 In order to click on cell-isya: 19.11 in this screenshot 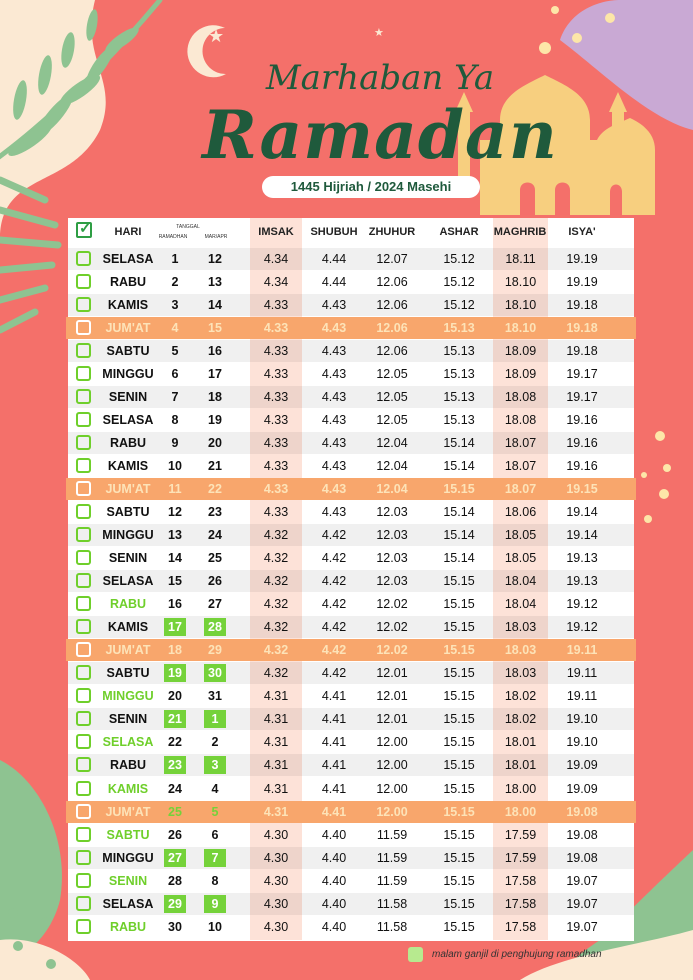, I will do `click(582, 650)`.